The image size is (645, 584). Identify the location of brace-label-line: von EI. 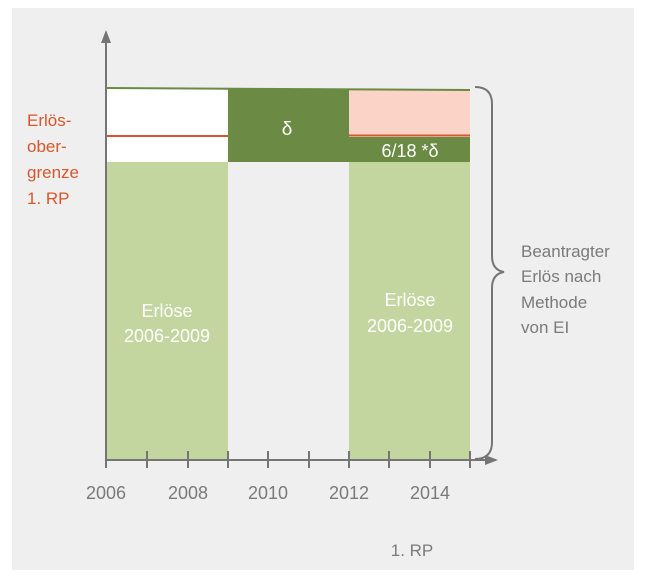
(545, 327).